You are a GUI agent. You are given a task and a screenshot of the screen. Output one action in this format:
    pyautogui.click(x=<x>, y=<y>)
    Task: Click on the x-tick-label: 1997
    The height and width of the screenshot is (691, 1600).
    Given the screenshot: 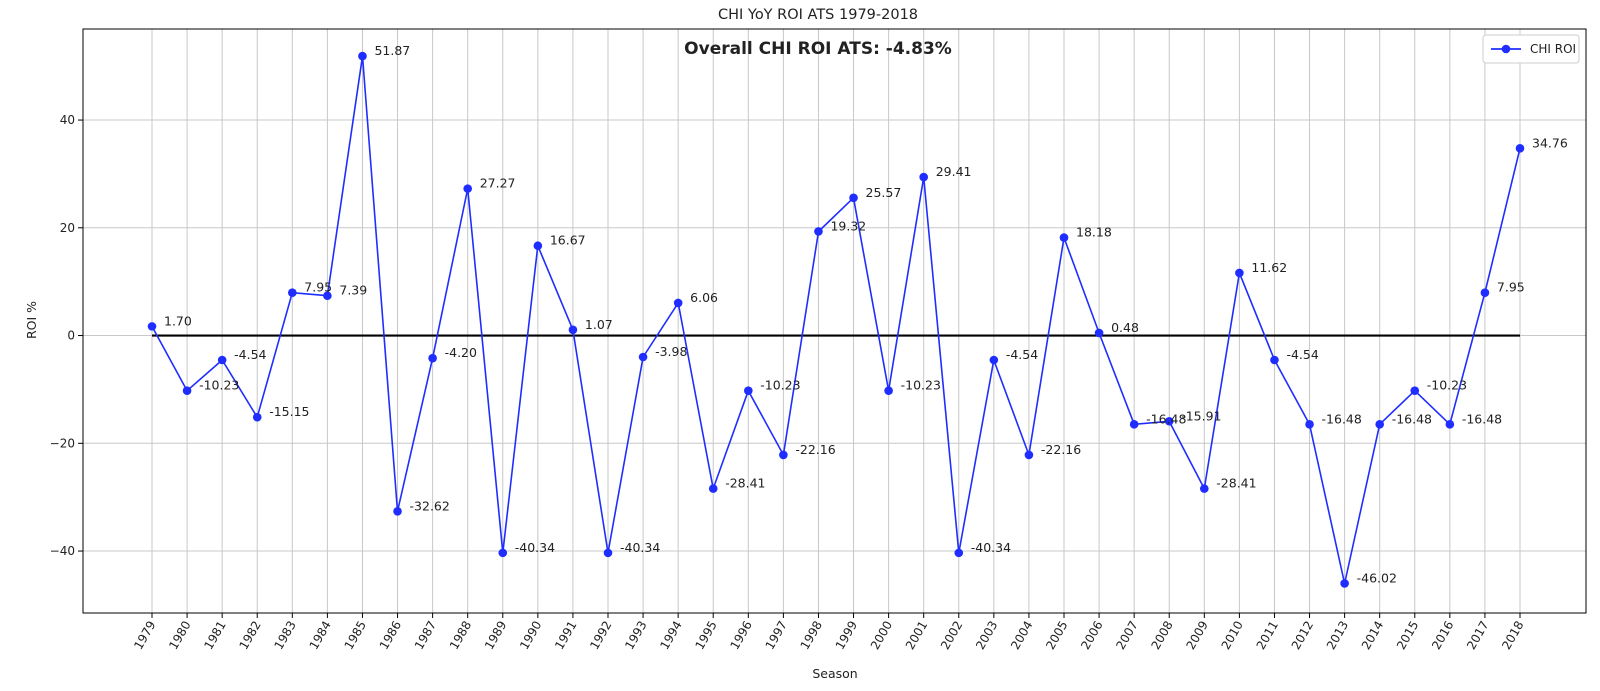 What is the action you would take?
    pyautogui.click(x=776, y=635)
    